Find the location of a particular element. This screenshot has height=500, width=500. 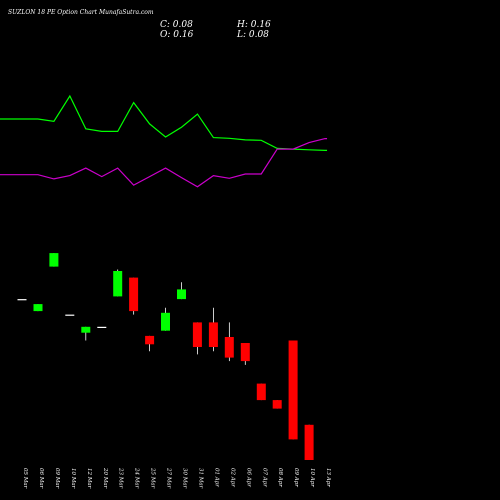

x-tick-label: 10 Mar is located at coordinates (73, 478).